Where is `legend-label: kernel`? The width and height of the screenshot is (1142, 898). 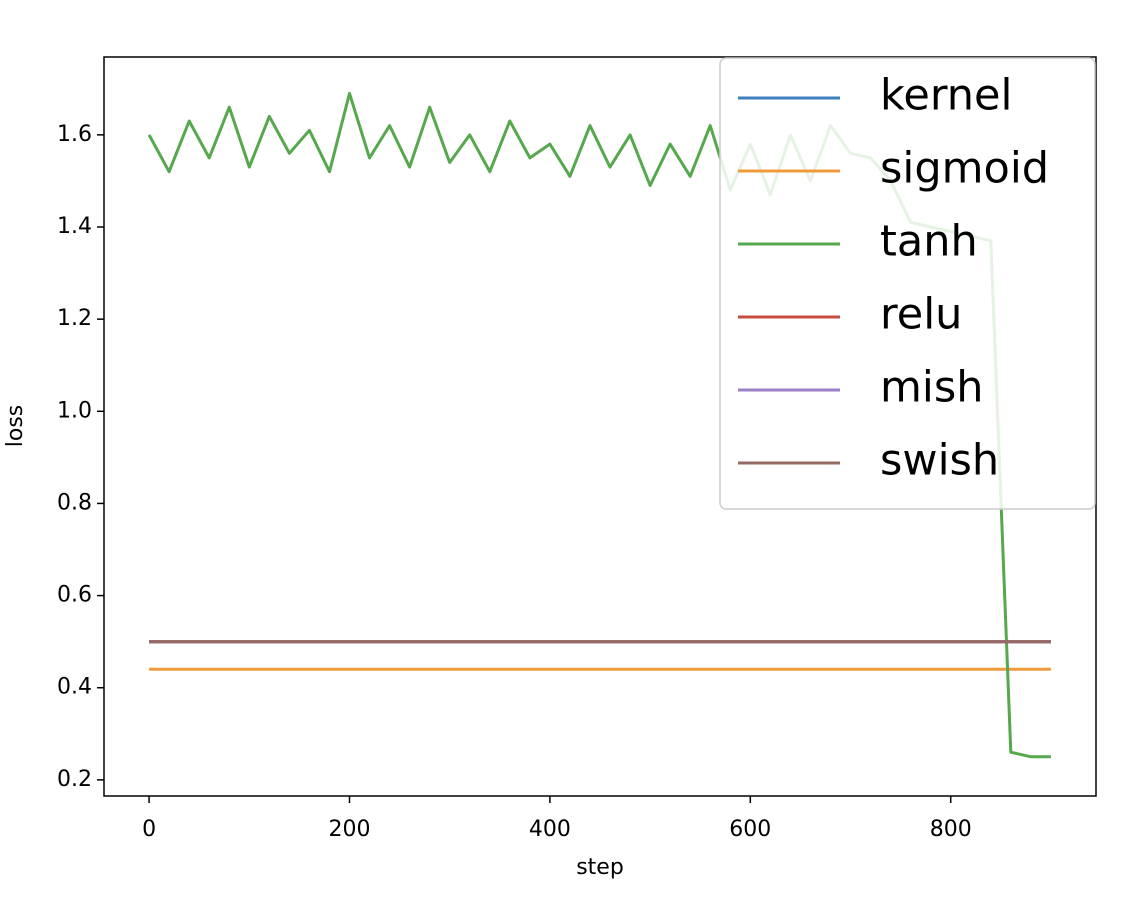
legend-label: kernel is located at coordinates (946, 96).